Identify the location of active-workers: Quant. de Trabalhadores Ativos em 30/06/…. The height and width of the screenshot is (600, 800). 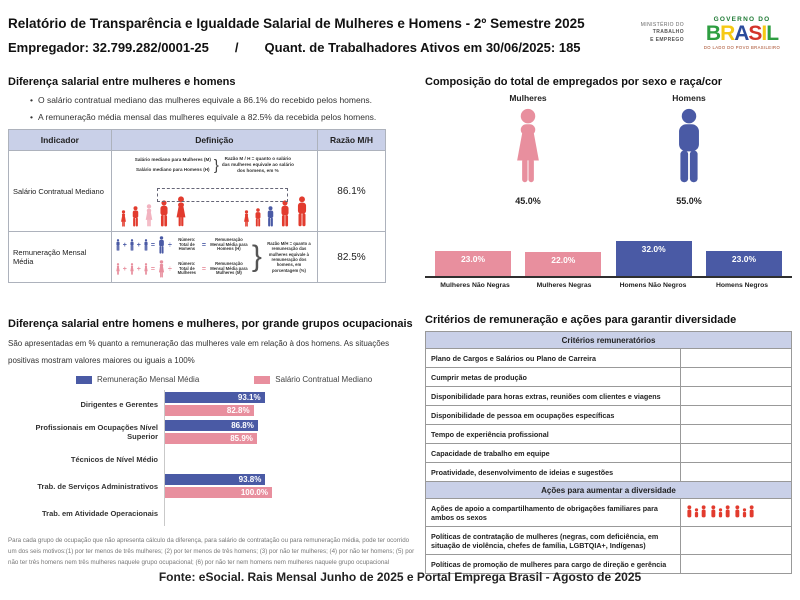
(422, 47).